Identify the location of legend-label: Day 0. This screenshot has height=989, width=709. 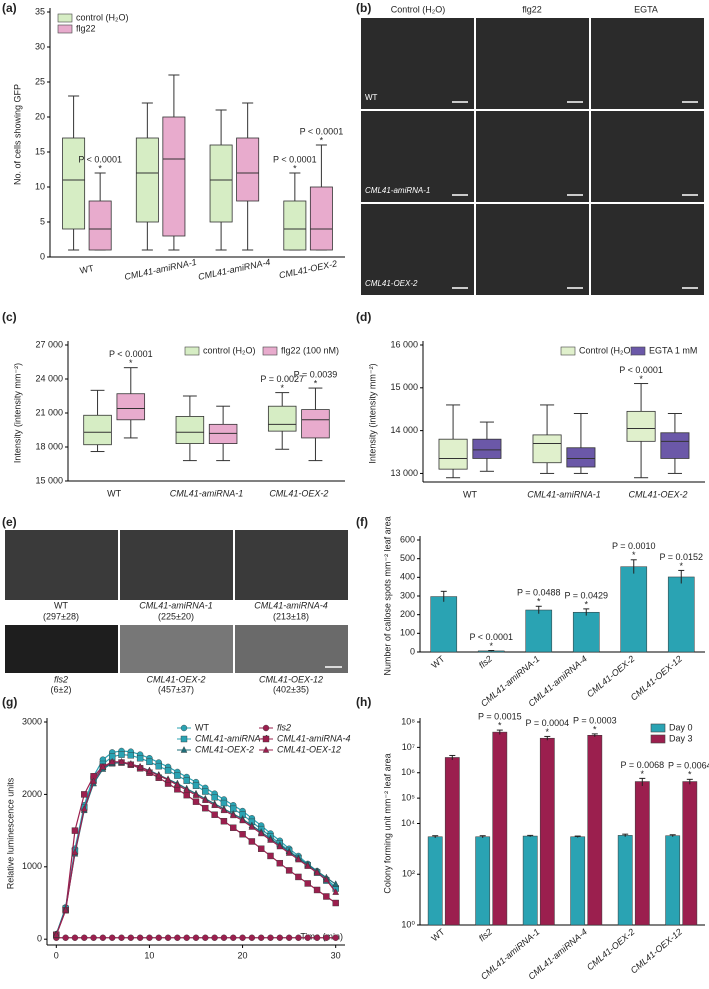
(681, 727).